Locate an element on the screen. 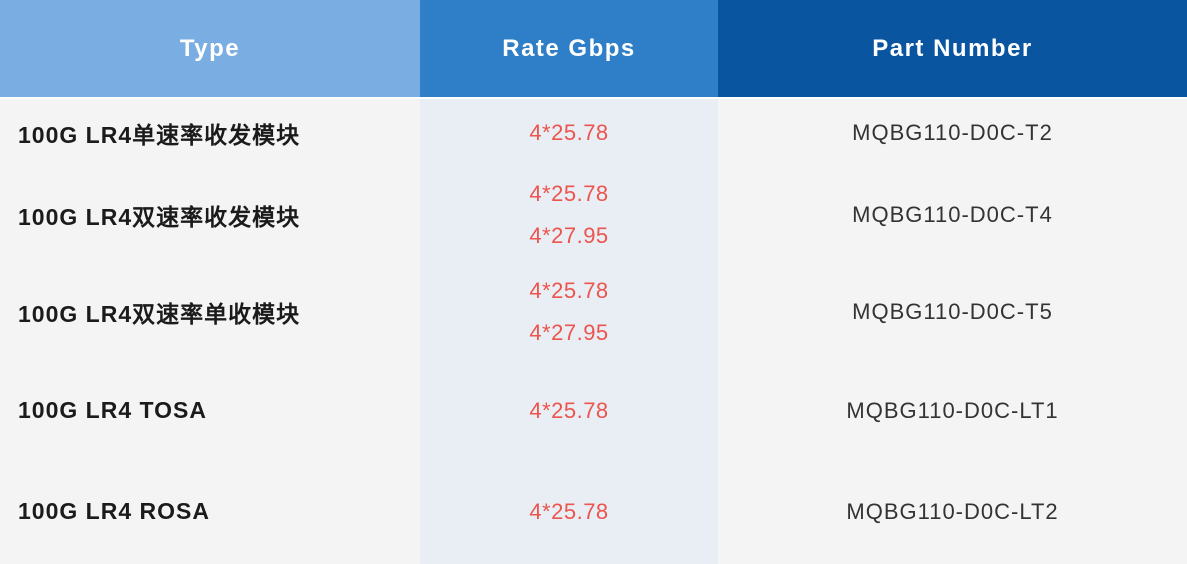 The width and height of the screenshot is (1187, 564). table-row: 100G LR4单速率收发模块 4*25.78 MQBG110-D0C-T2 is located at coordinates (593, 133).